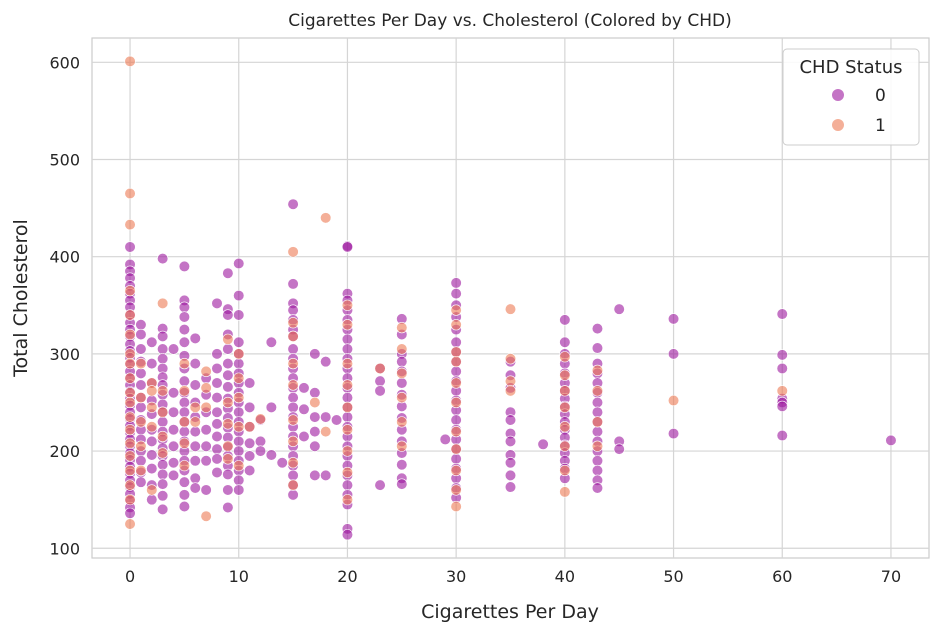 The height and width of the screenshot is (636, 943). What do you see at coordinates (347, 576) in the screenshot?
I see `x-tick-label: 20` at bounding box center [347, 576].